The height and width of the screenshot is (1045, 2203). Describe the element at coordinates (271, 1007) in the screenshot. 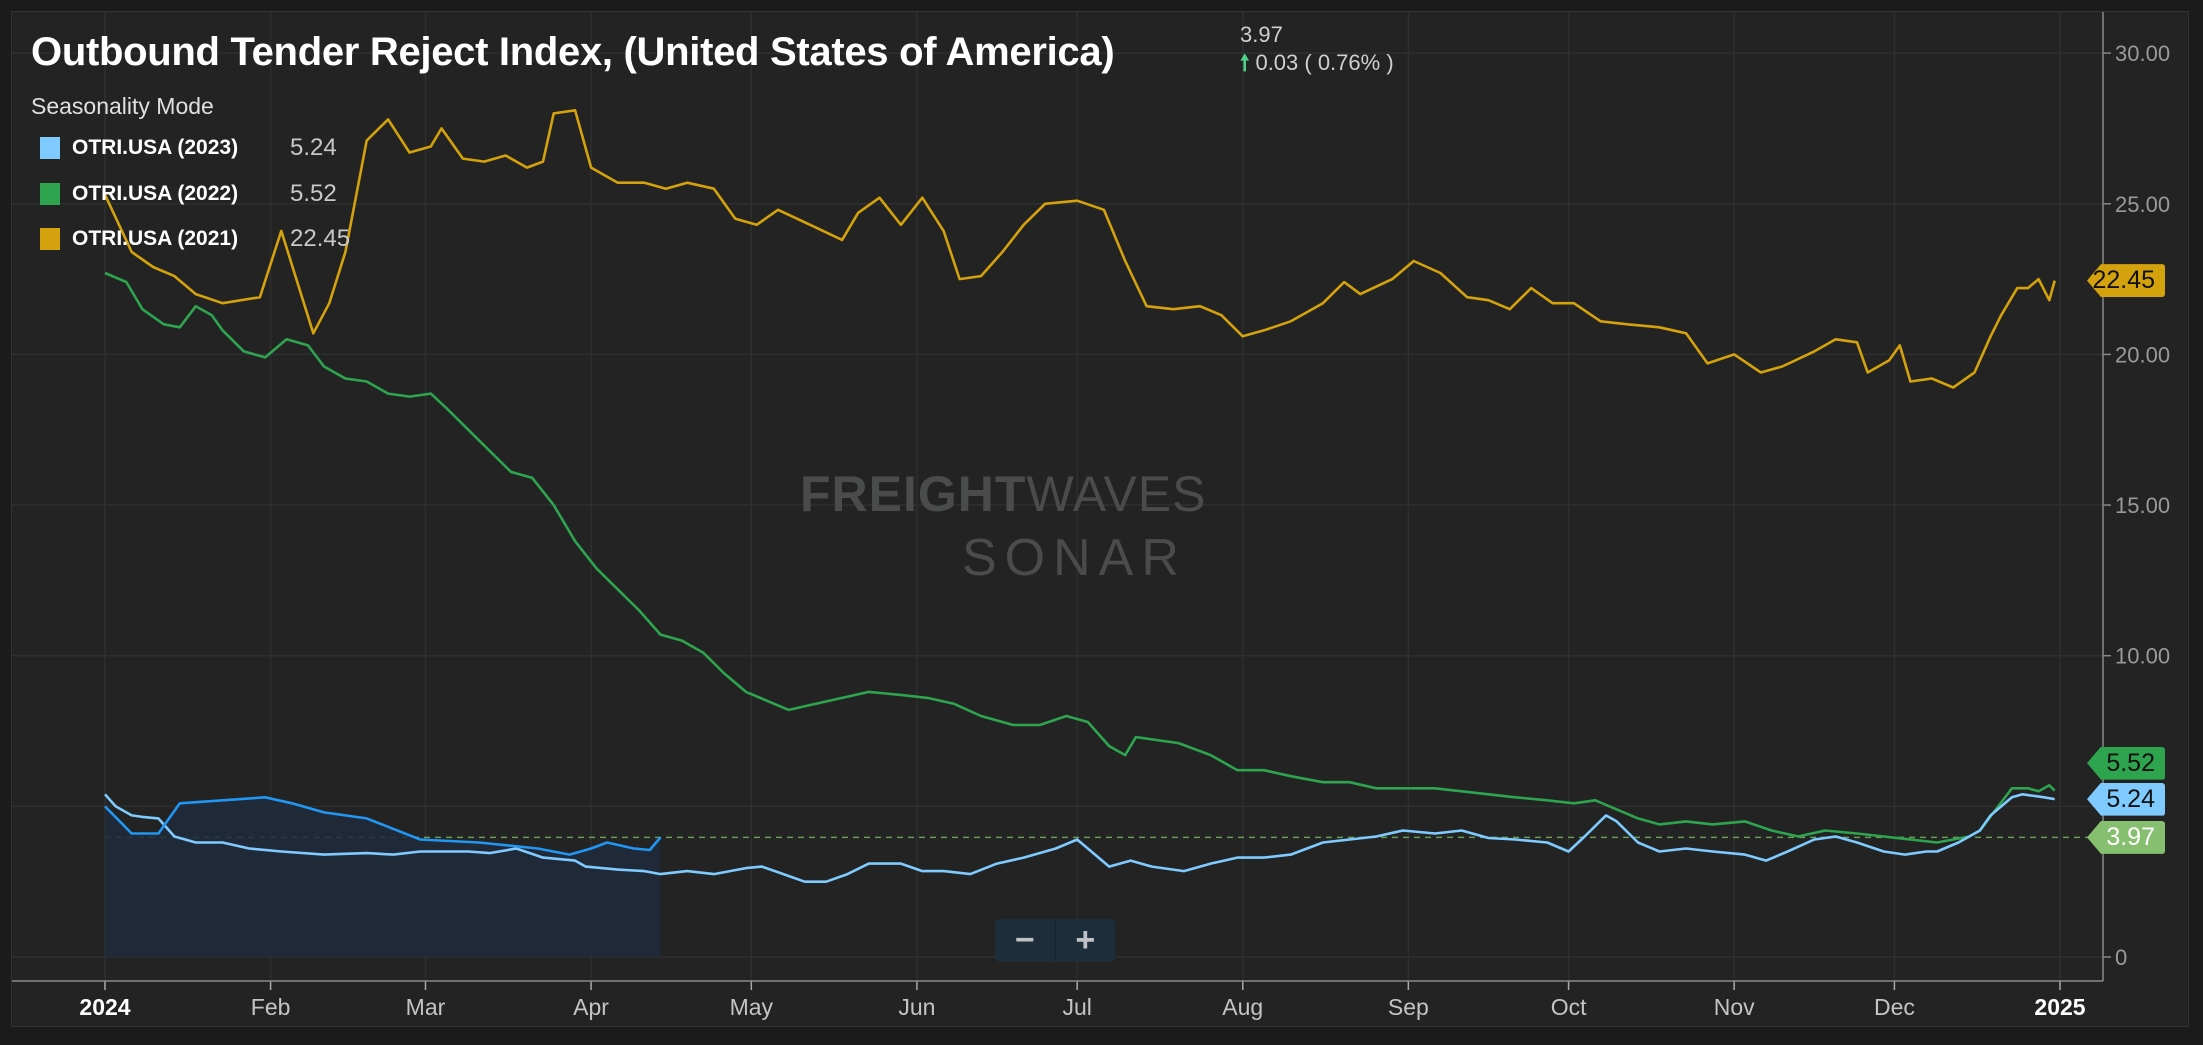

I see `x-tick-label: Feb` at that location.